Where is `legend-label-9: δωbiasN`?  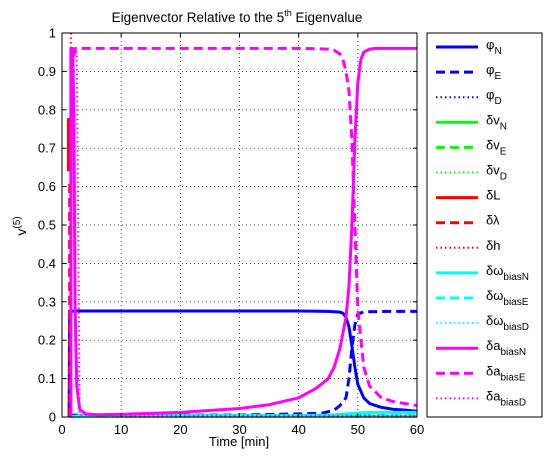 legend-label-9: δωbiasN is located at coordinates (507, 273).